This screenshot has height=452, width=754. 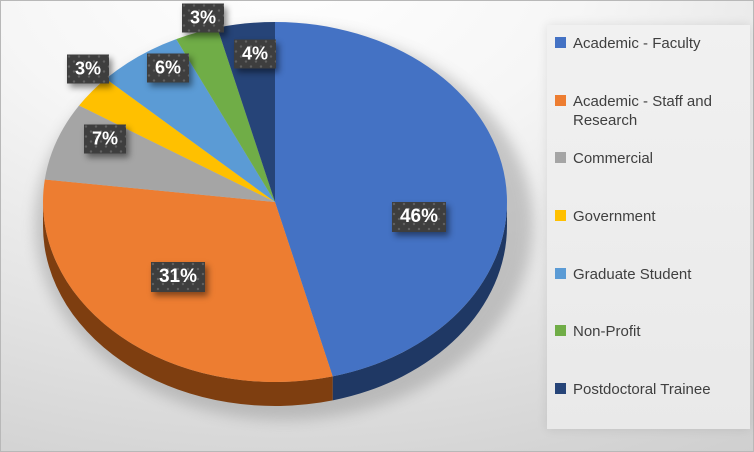 I want to click on legend-swatch-academic-staff-and-research, so click(x=560, y=100).